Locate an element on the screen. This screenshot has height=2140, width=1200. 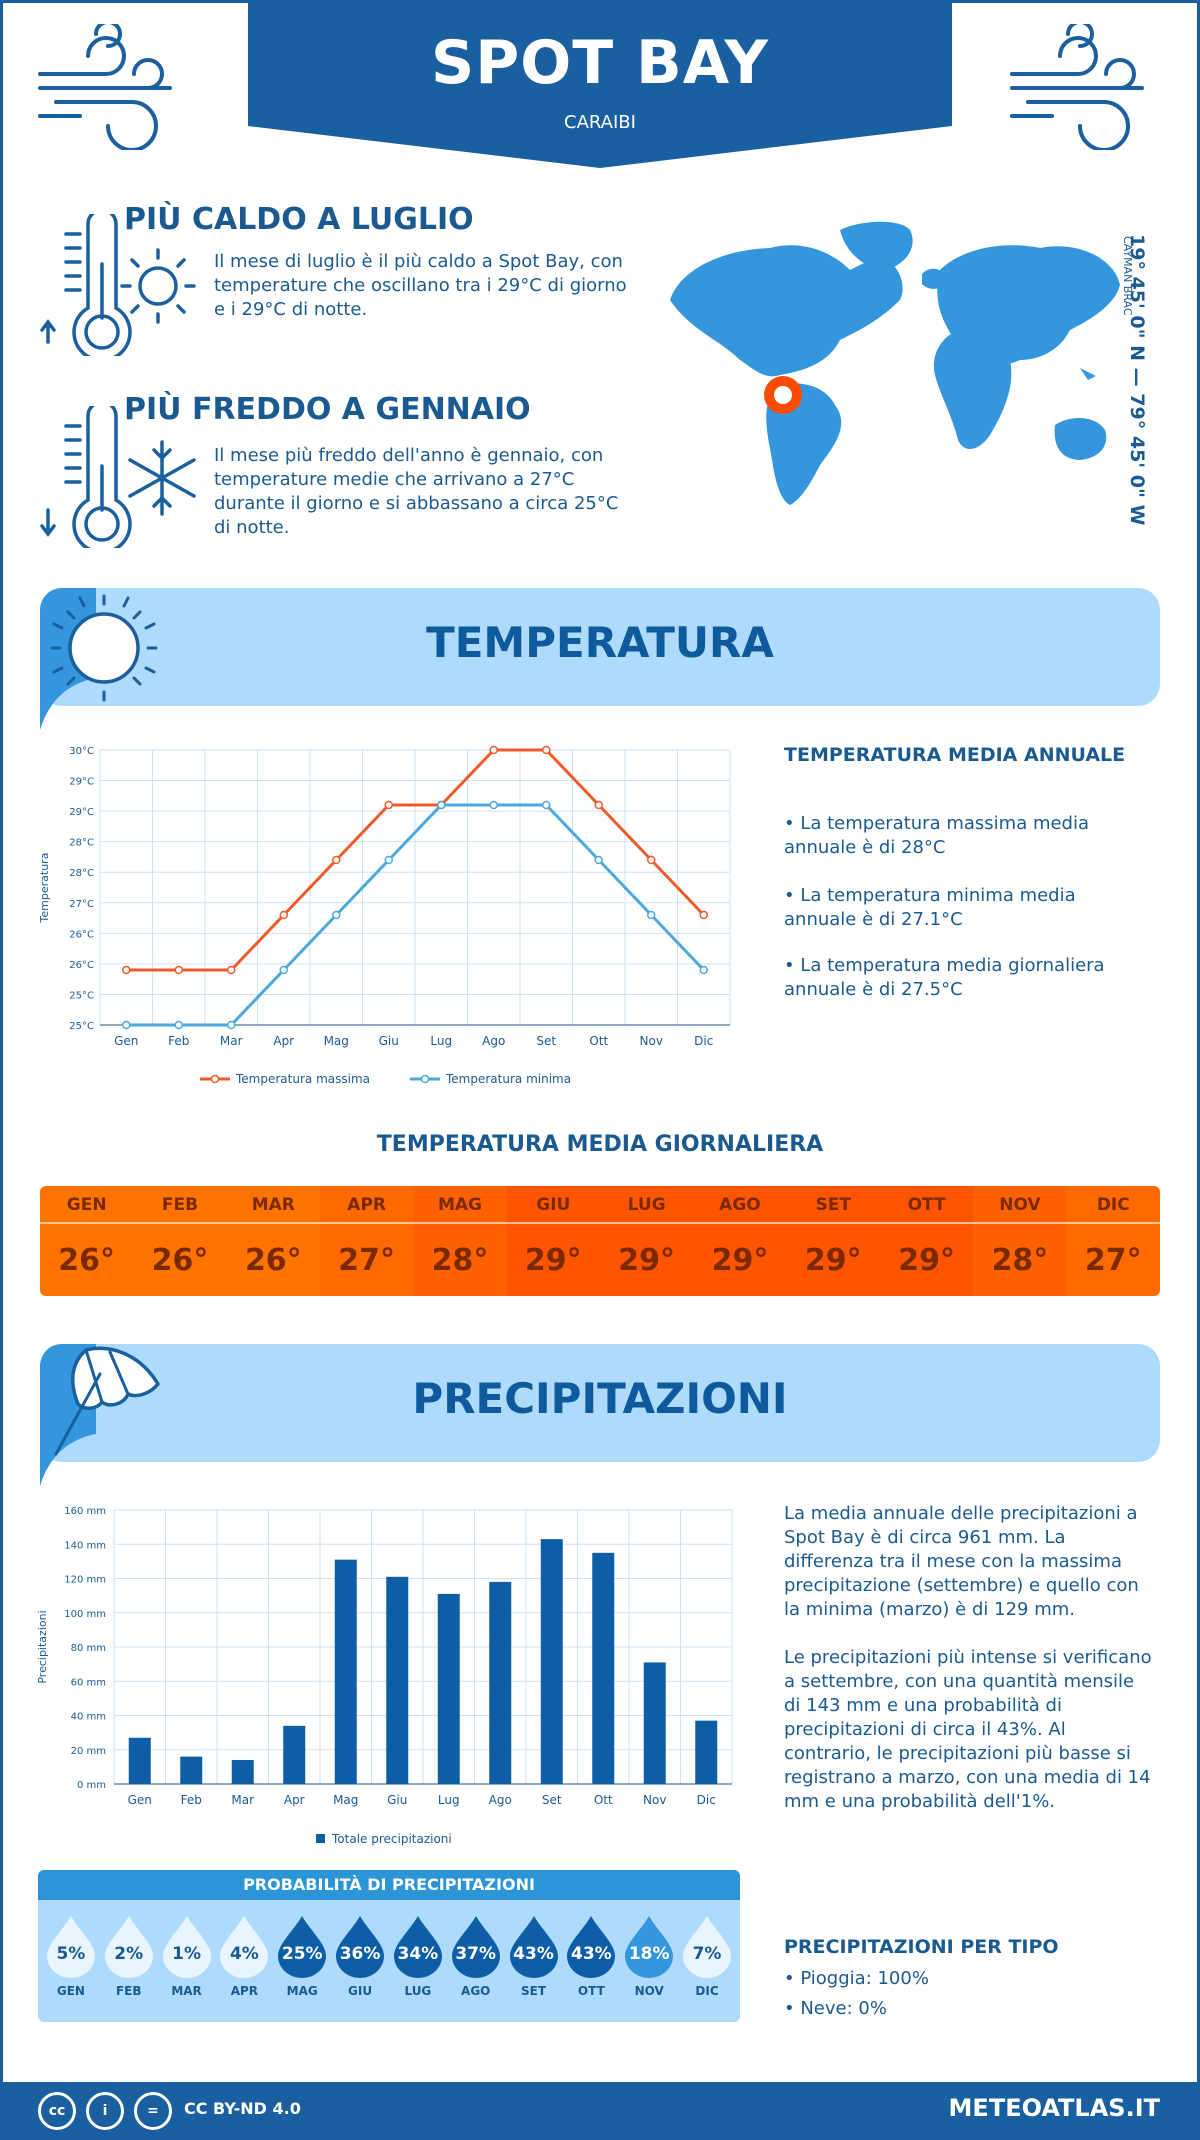
temperature-title: TEMPERATURA is located at coordinates (600, 642).